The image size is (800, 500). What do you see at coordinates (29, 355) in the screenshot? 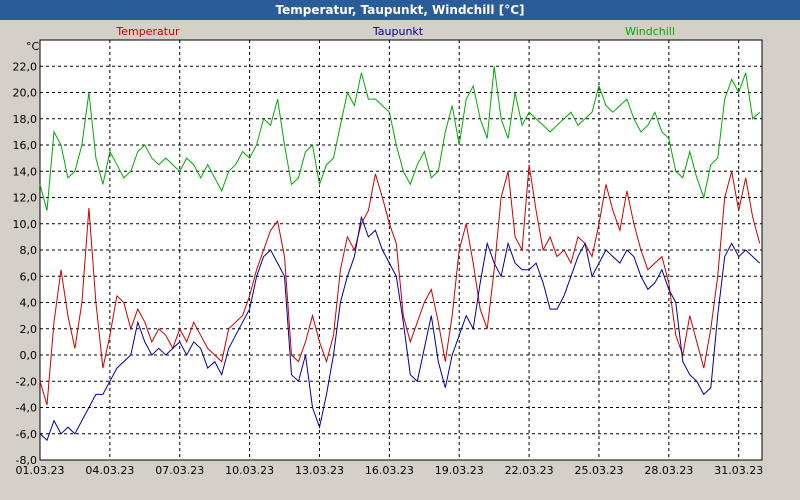
I see `y-tick-label: 0,0` at bounding box center [29, 355].